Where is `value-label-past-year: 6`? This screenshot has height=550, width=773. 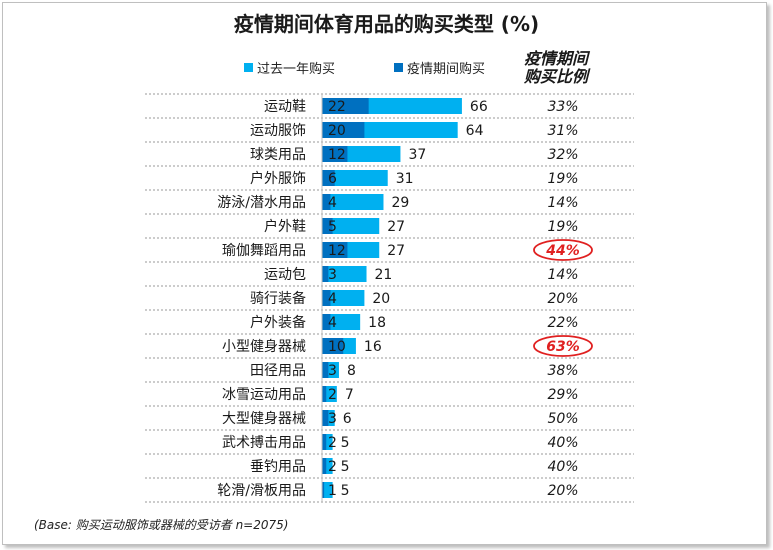 value-label-past-year: 6 is located at coordinates (347, 419).